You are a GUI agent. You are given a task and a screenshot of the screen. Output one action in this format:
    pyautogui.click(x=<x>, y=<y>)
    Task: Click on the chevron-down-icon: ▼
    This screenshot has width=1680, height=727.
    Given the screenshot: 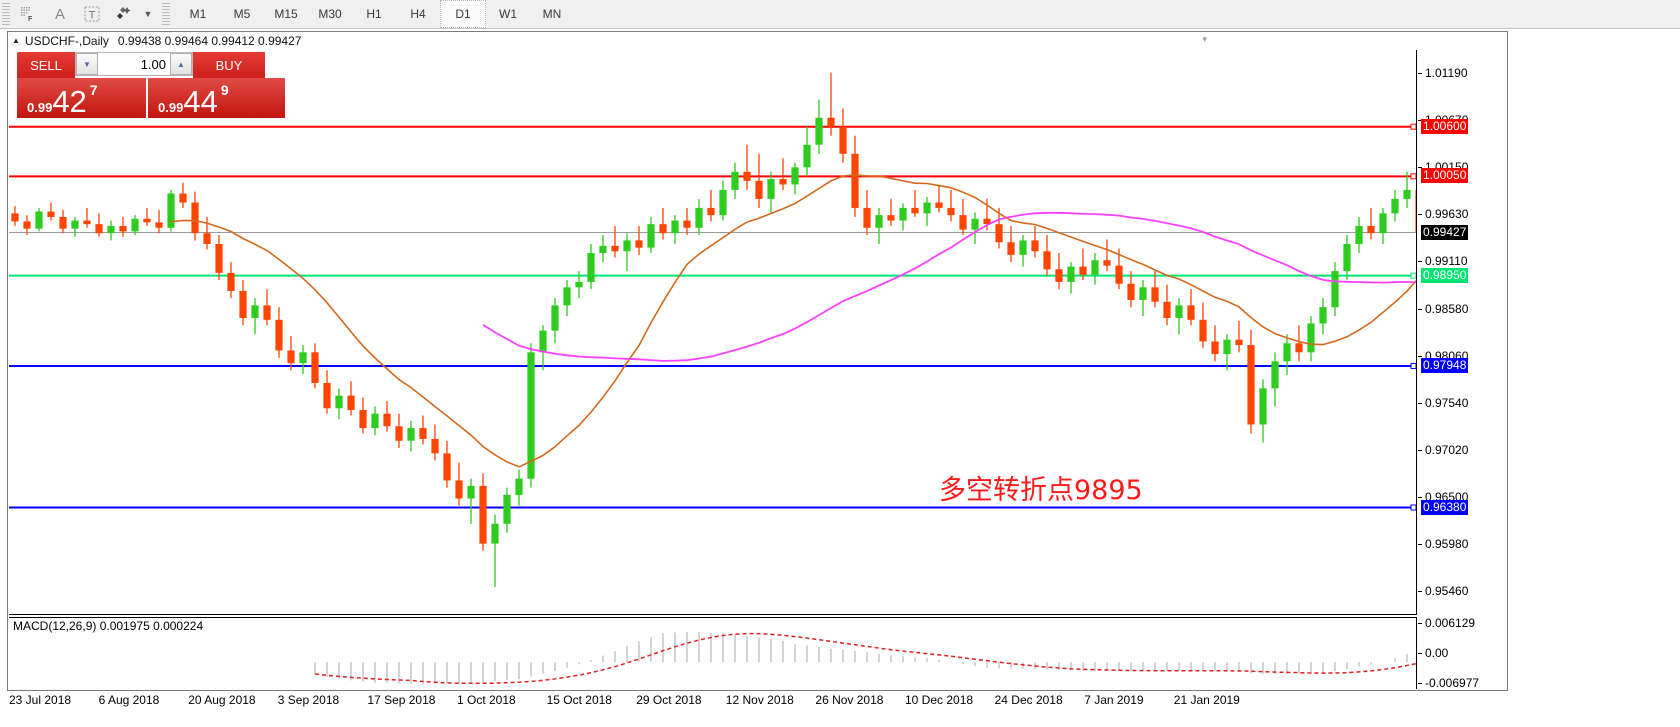 What is the action you would take?
    pyautogui.click(x=148, y=14)
    